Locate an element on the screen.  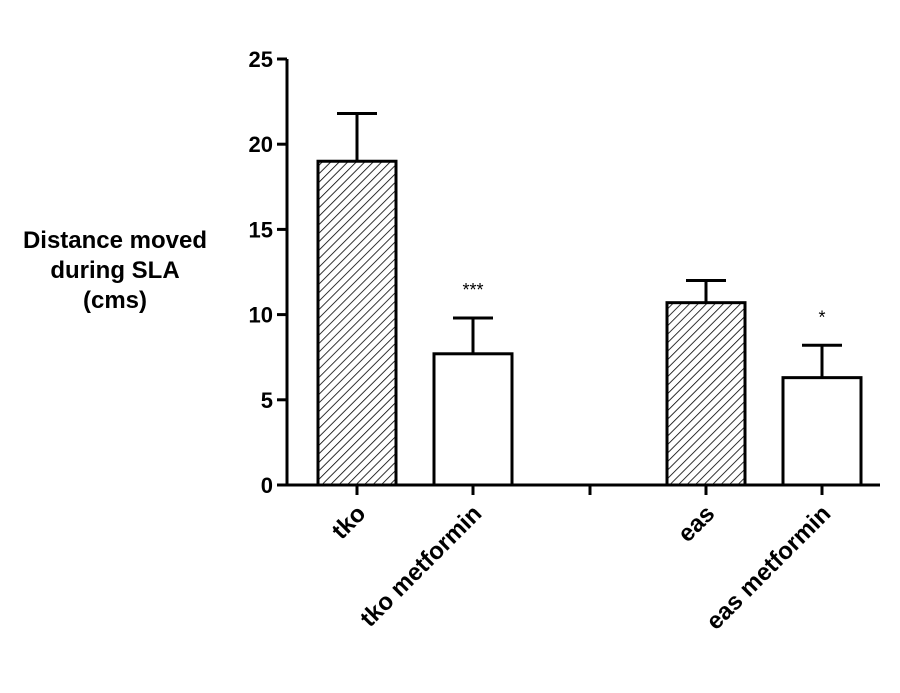
x-category-label: tko metformin is located at coordinates (421, 566).